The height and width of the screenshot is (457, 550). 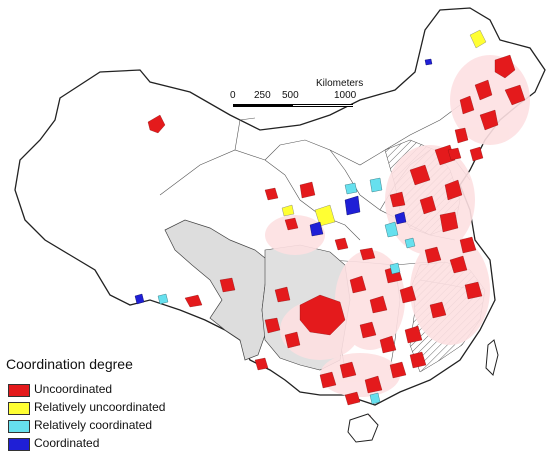 What do you see at coordinates (300, 98) in the screenshot?
I see `scale-bar: Kilometers 0 250 500 1000` at bounding box center [300, 98].